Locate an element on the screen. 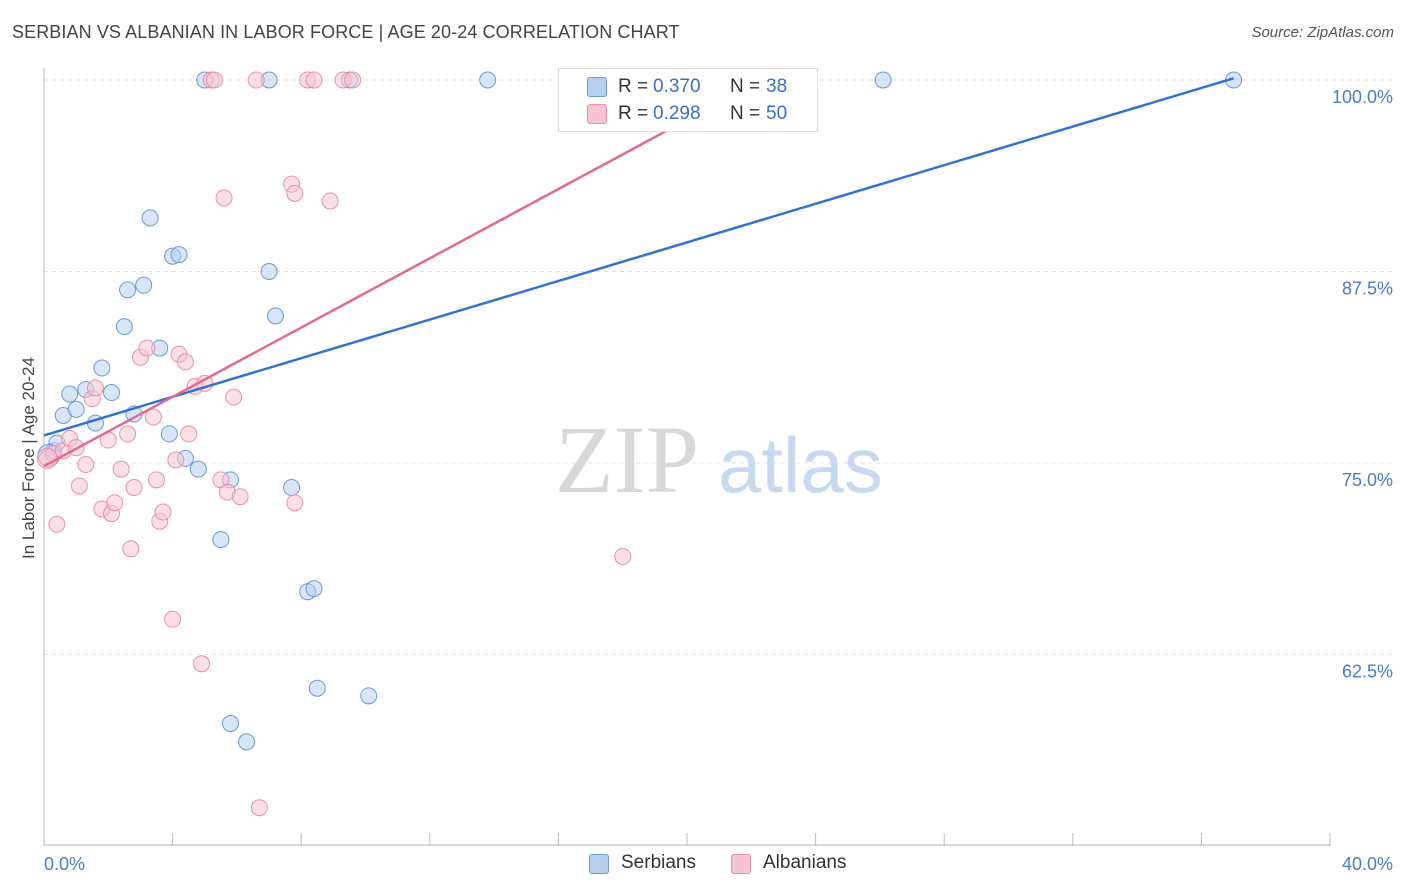  watermark-atlas: atlas is located at coordinates (800, 465).